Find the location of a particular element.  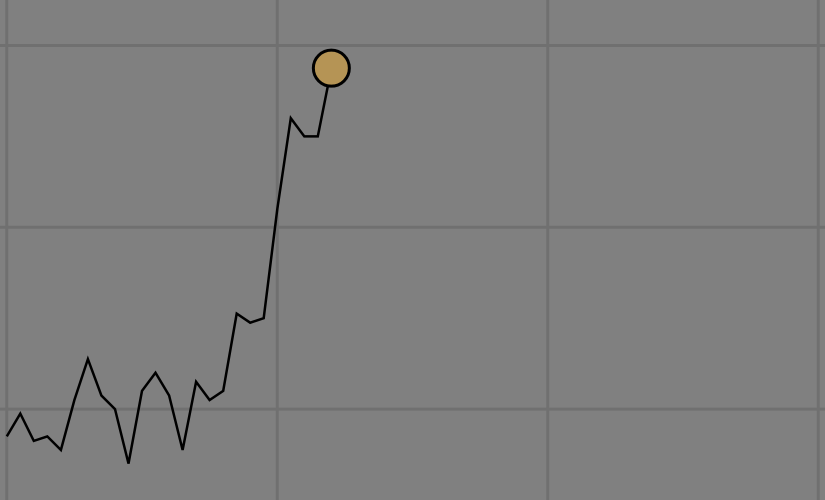

last-point-marker is located at coordinates (331, 68).